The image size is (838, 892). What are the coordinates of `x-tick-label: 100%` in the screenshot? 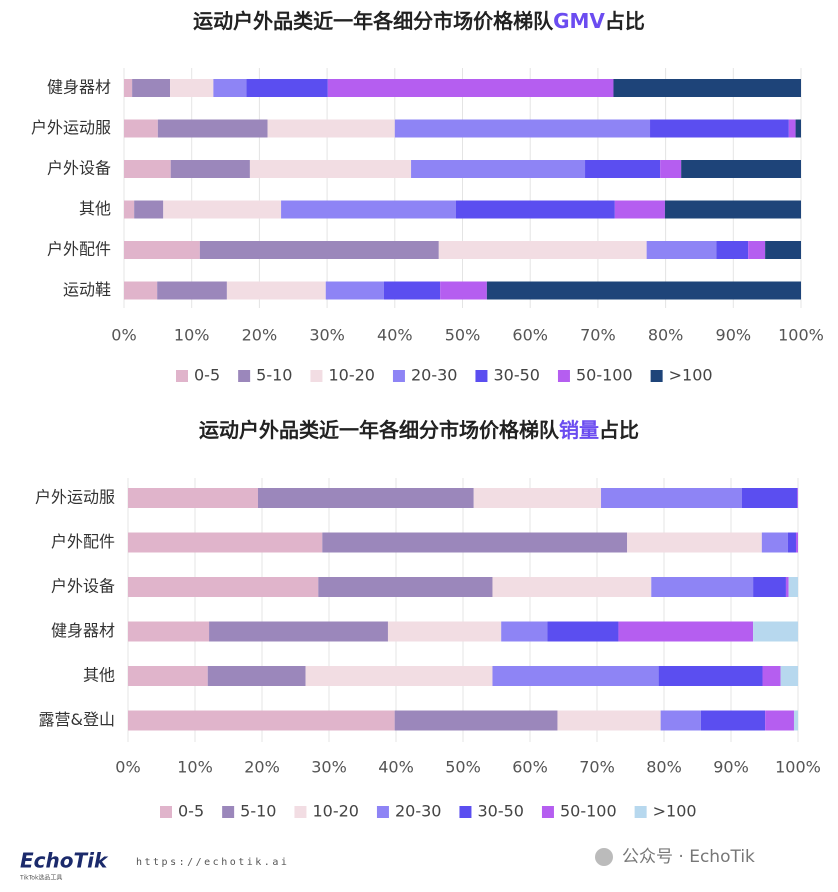 It's located at (798, 767).